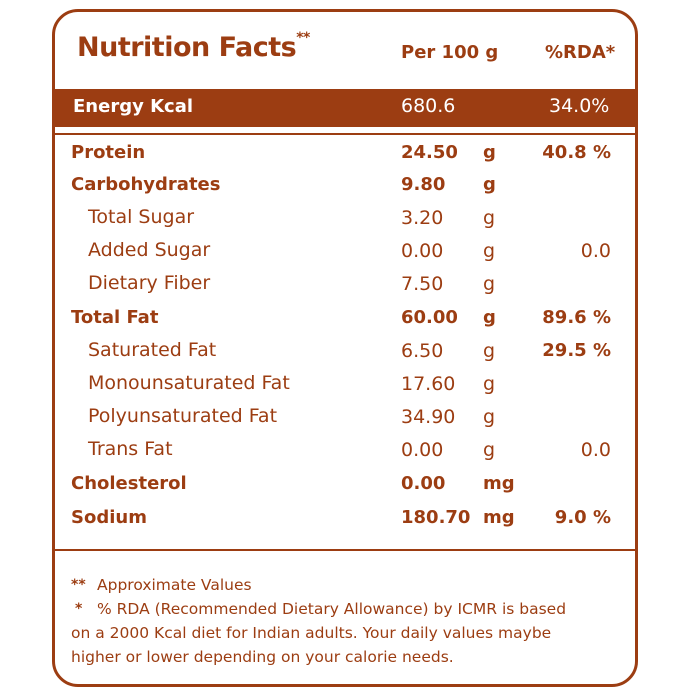 Image resolution: width=690 pixels, height=700 pixels. Describe the element at coordinates (152, 350) in the screenshot. I see `nutrient-name: Saturated Fat` at that location.